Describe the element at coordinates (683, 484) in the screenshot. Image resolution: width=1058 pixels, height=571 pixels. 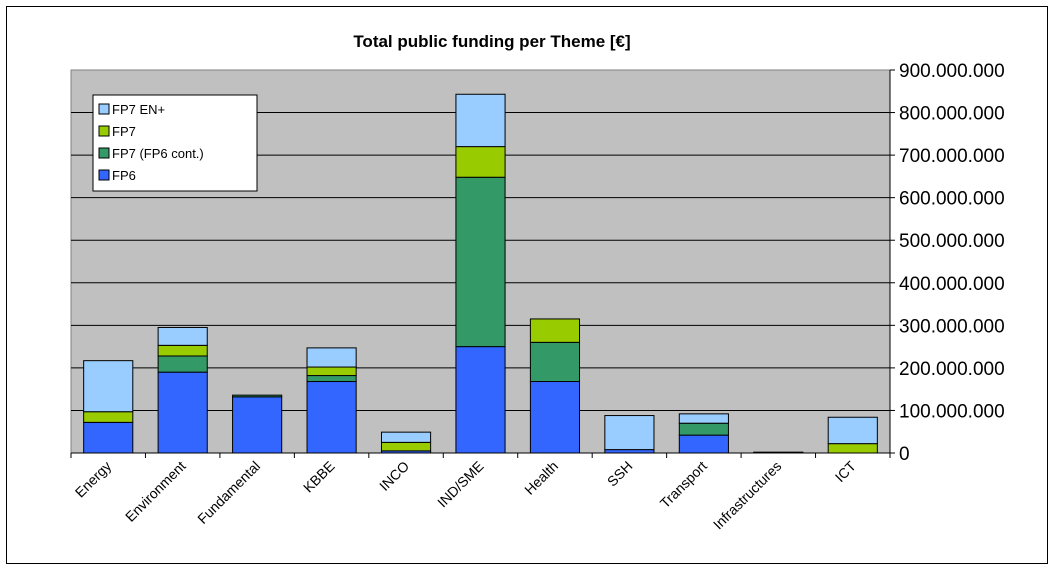
I see `x-tick-label: Transport` at that location.